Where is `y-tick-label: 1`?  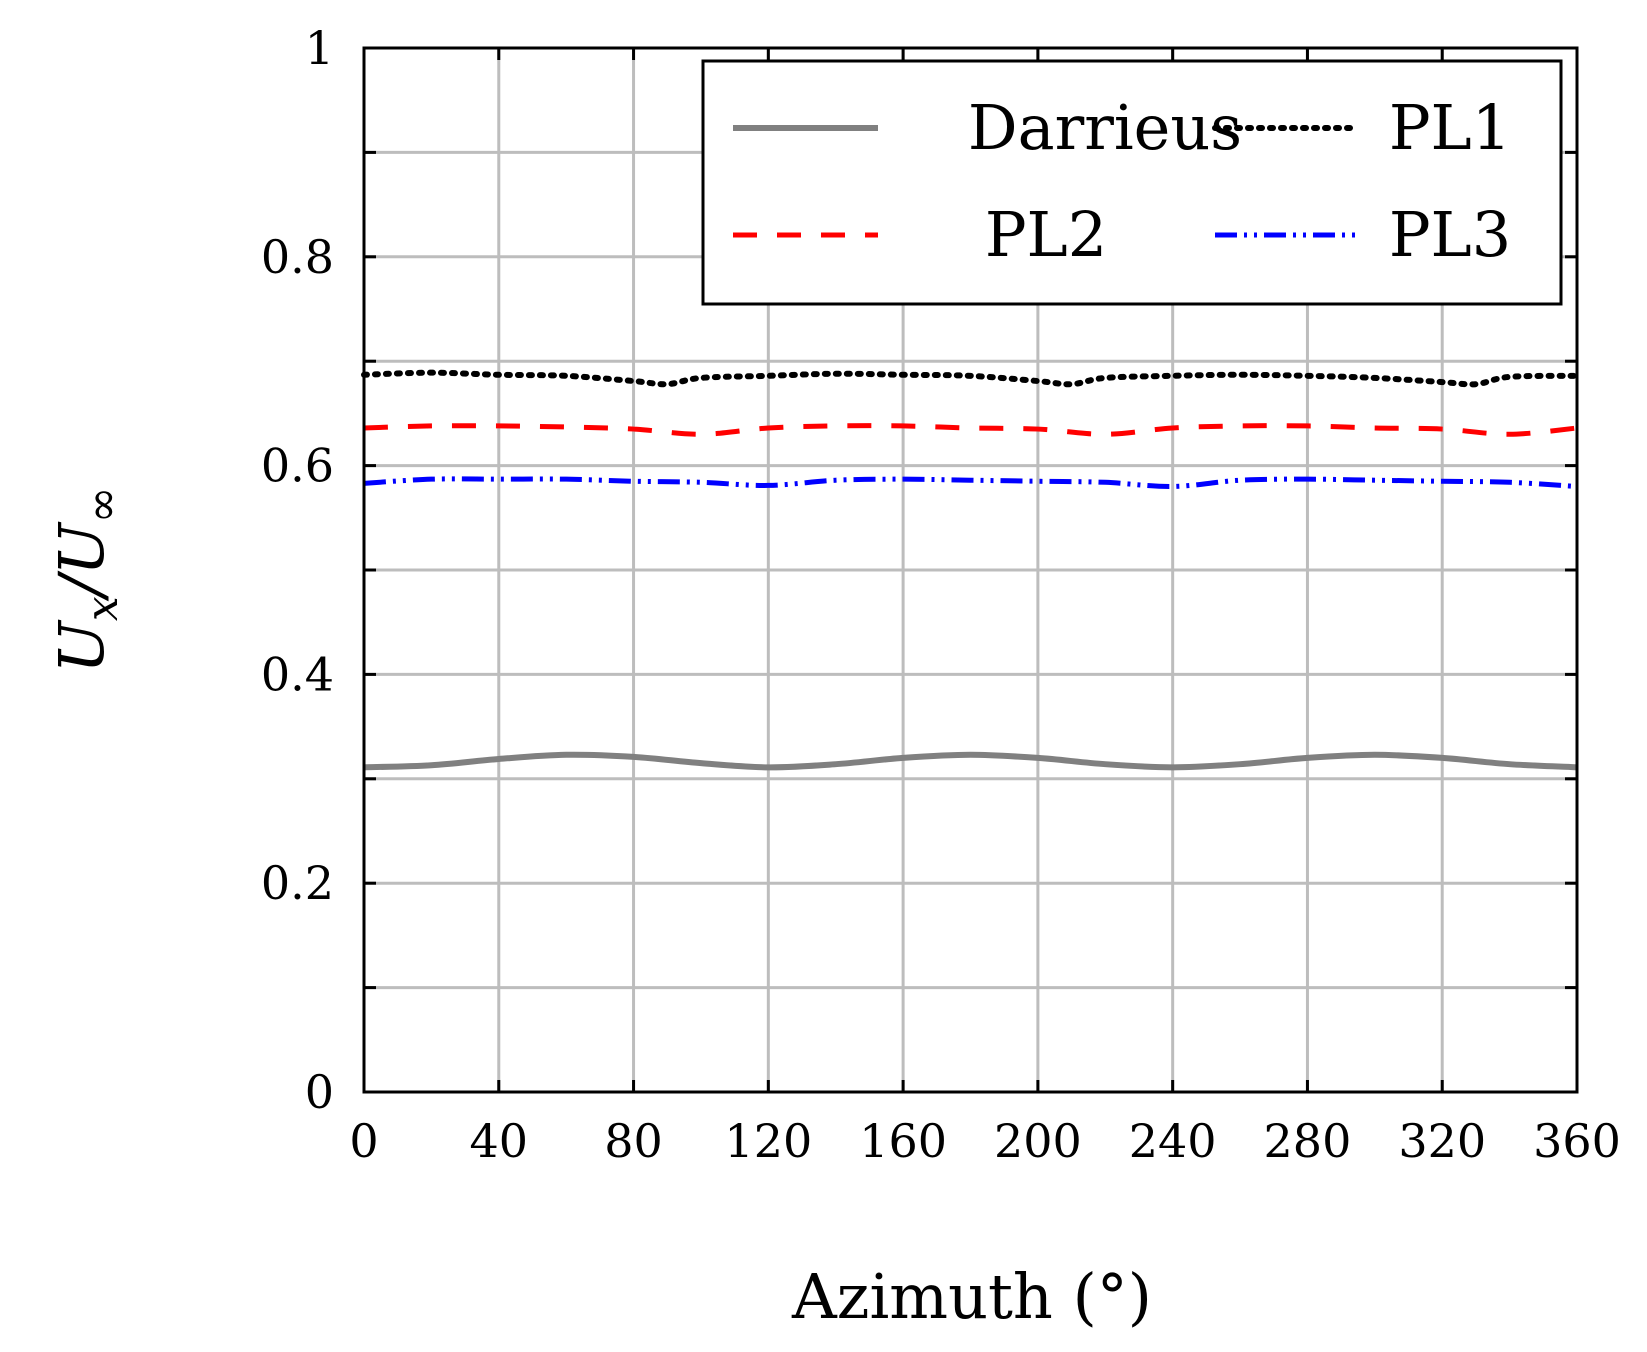 y-tick-label: 1 is located at coordinates (319, 48).